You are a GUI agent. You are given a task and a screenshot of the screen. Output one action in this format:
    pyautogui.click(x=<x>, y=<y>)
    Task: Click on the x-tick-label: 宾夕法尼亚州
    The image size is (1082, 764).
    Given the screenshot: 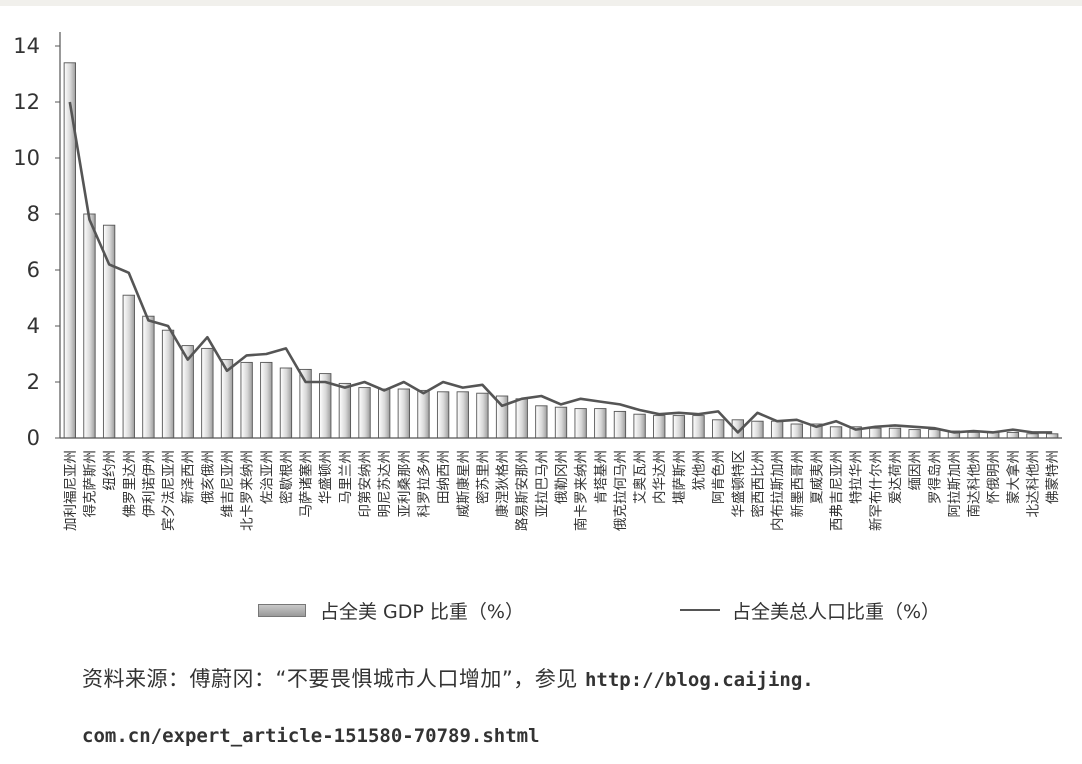 What is the action you would take?
    pyautogui.click(x=169, y=490)
    